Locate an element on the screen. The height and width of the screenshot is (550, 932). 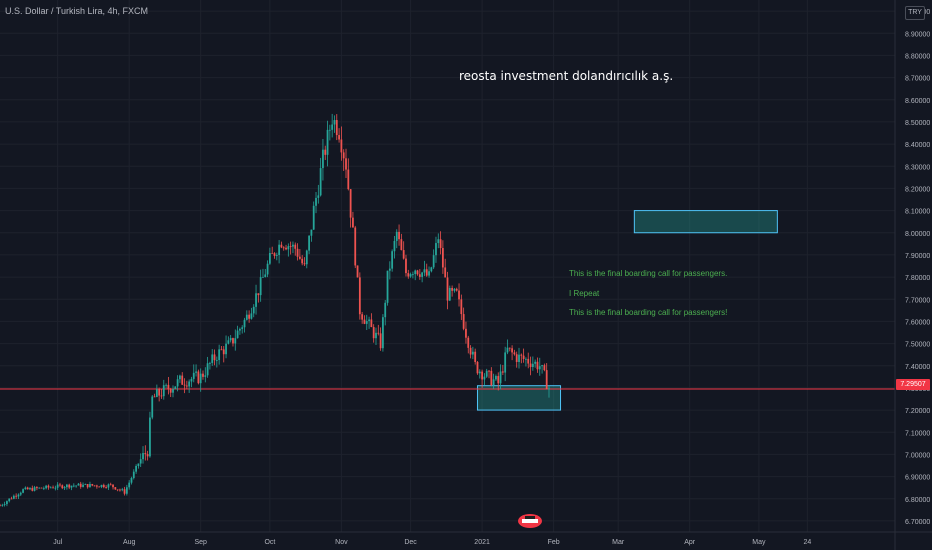
chart-zones is located at coordinates (627, 310).